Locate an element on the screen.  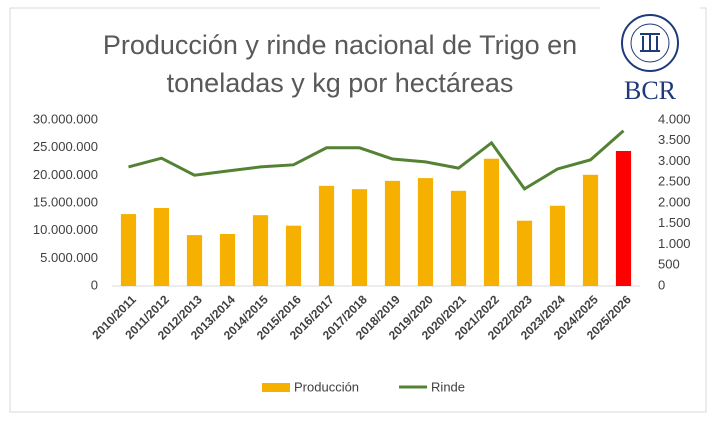
logo-text: BCR is located at coordinates (650, 90).